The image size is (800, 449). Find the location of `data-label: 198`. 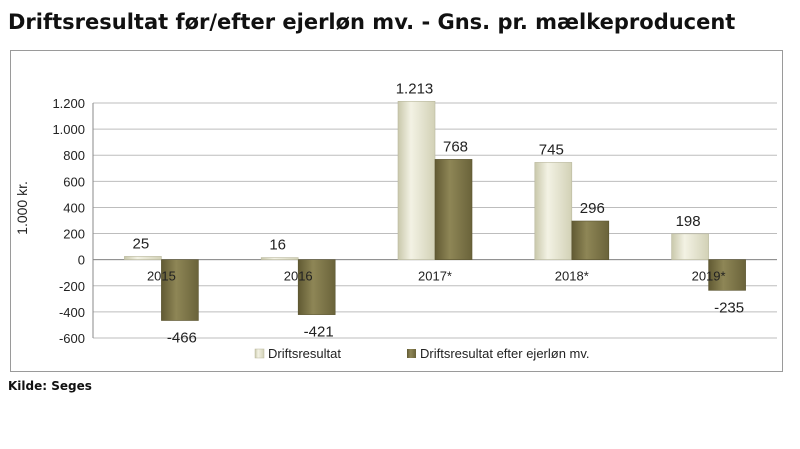

data-label: 198 is located at coordinates (688, 221).